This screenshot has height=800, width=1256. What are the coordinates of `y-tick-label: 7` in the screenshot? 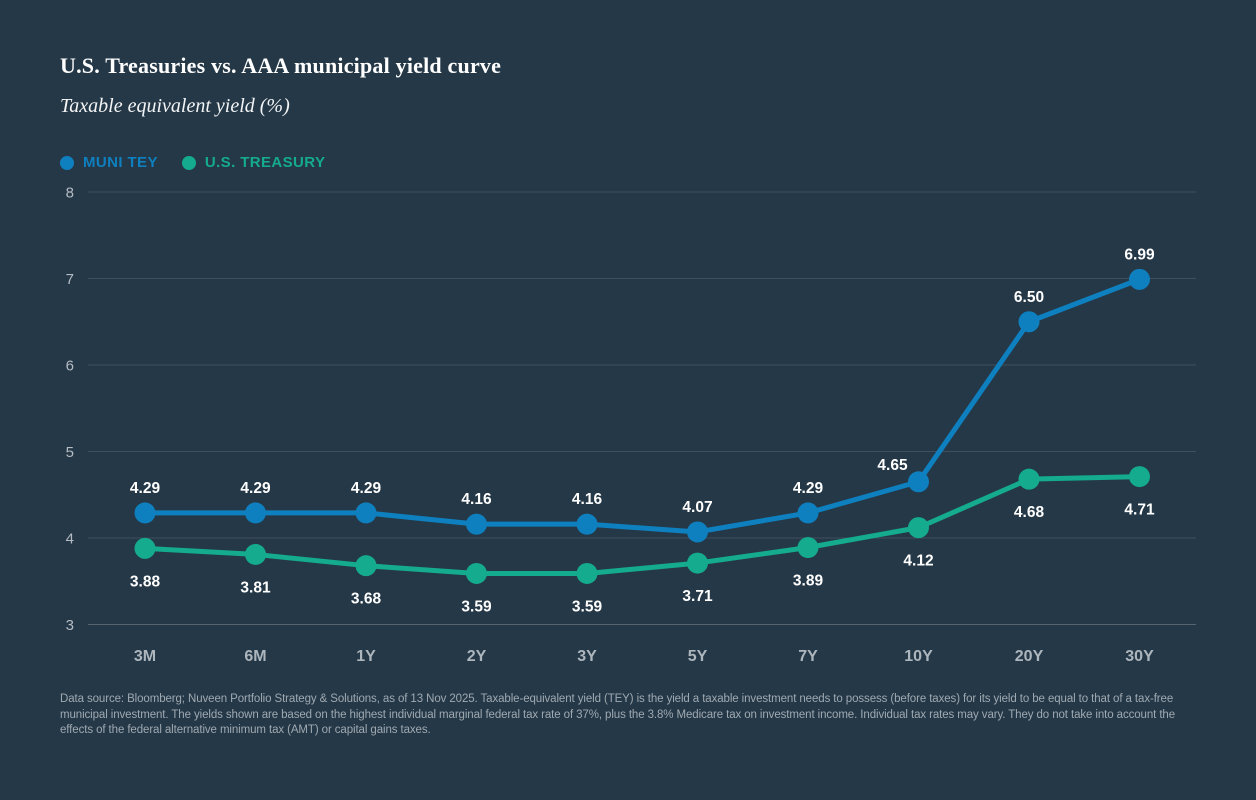 It's located at (70, 279).